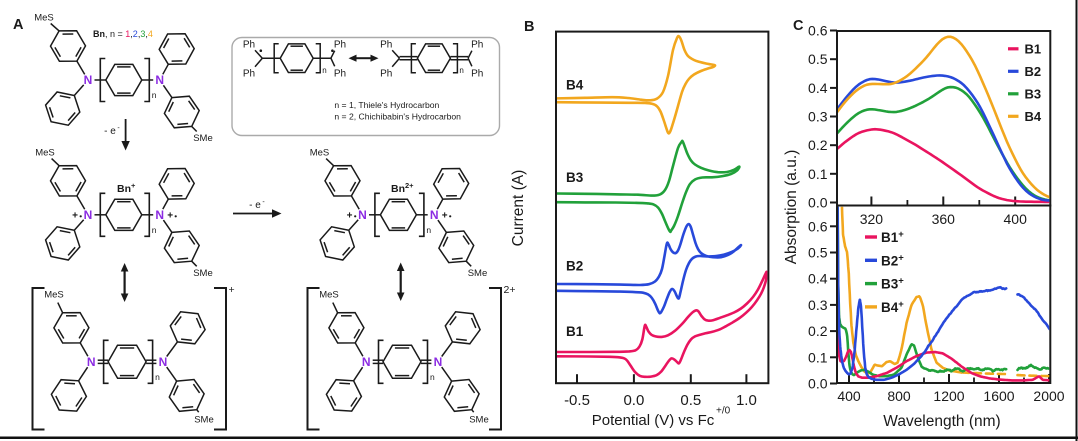 The image size is (1078, 441). What do you see at coordinates (123, 34) in the screenshot?
I see `svg-text: Bn, n = 1,2,3,4` at bounding box center [123, 34].